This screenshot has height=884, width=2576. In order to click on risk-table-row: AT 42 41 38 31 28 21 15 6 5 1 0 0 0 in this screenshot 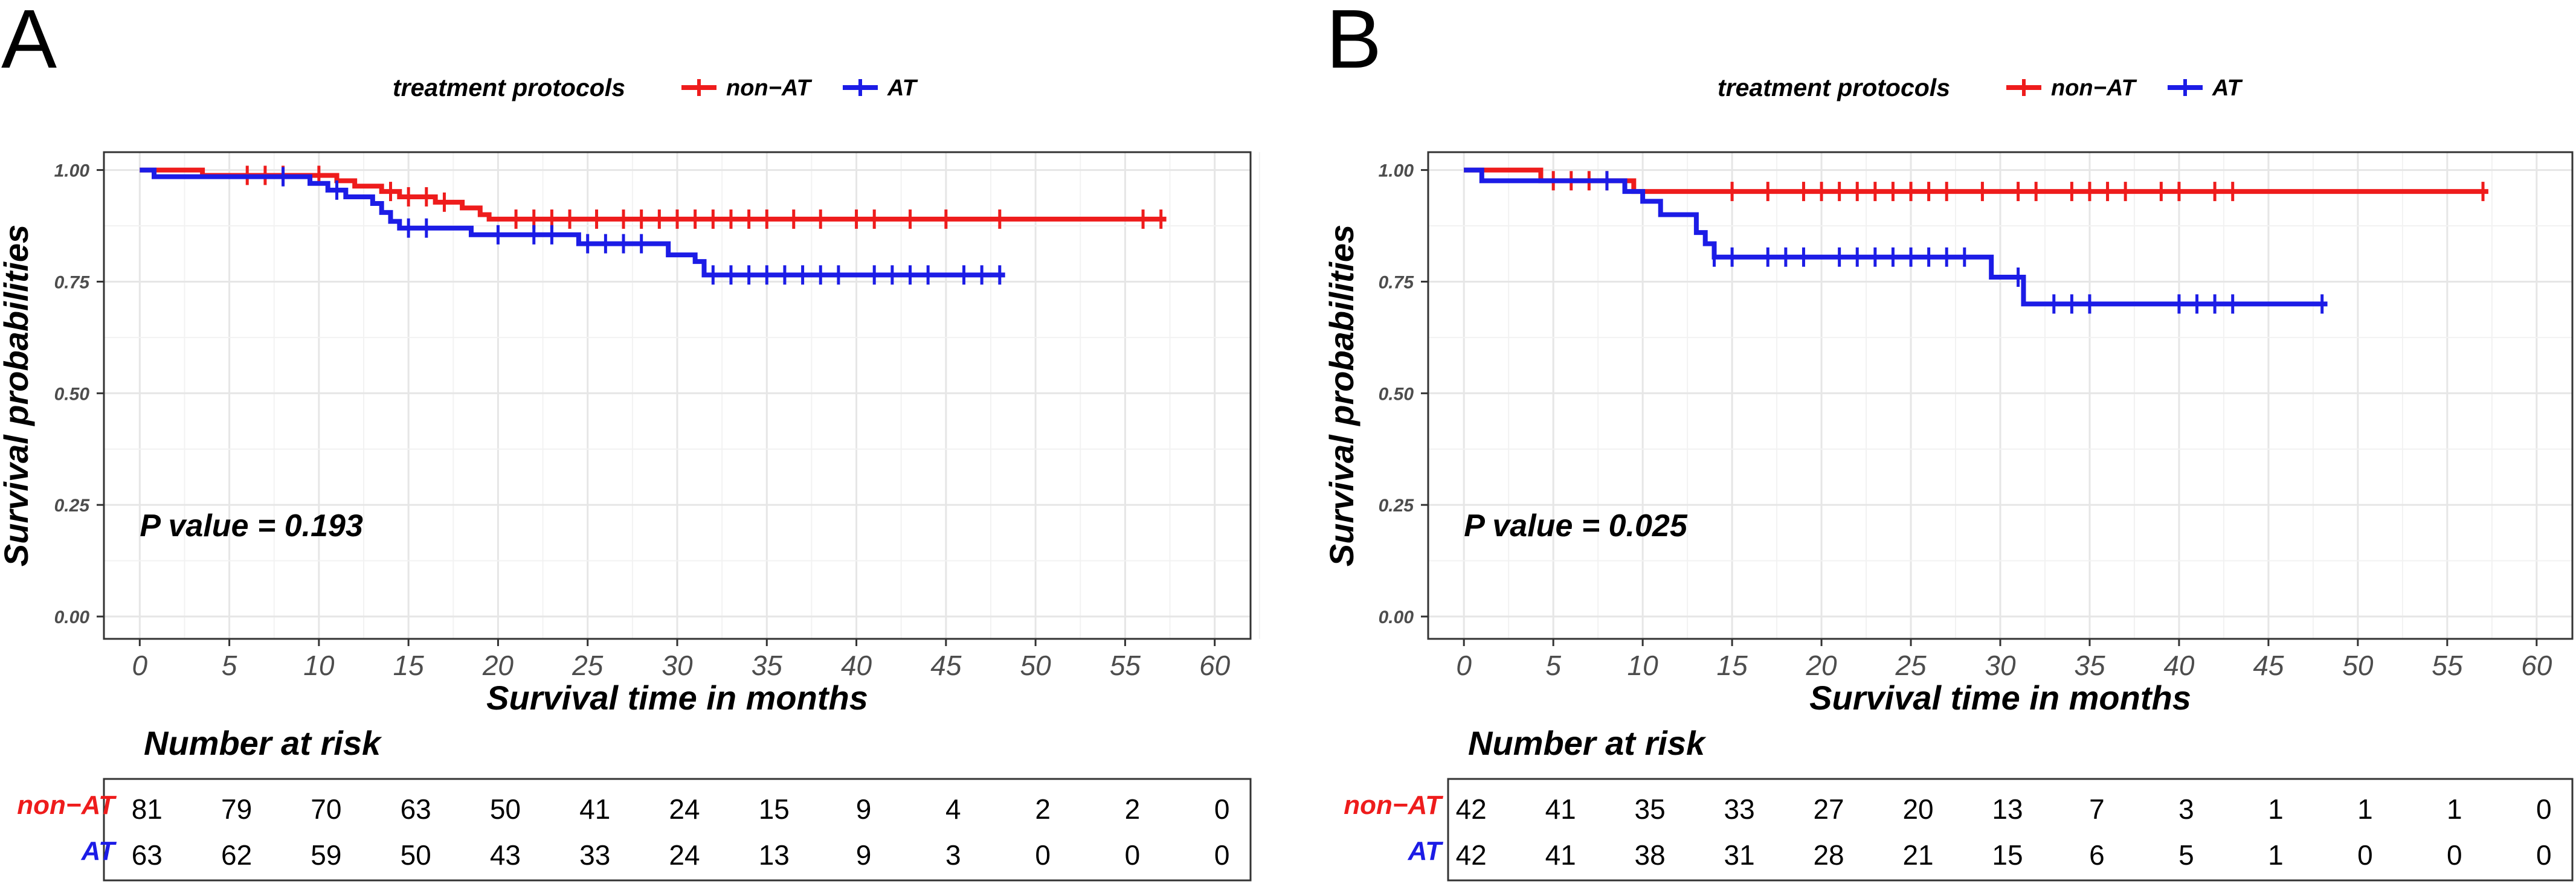, I will do `click(1980, 853)`.